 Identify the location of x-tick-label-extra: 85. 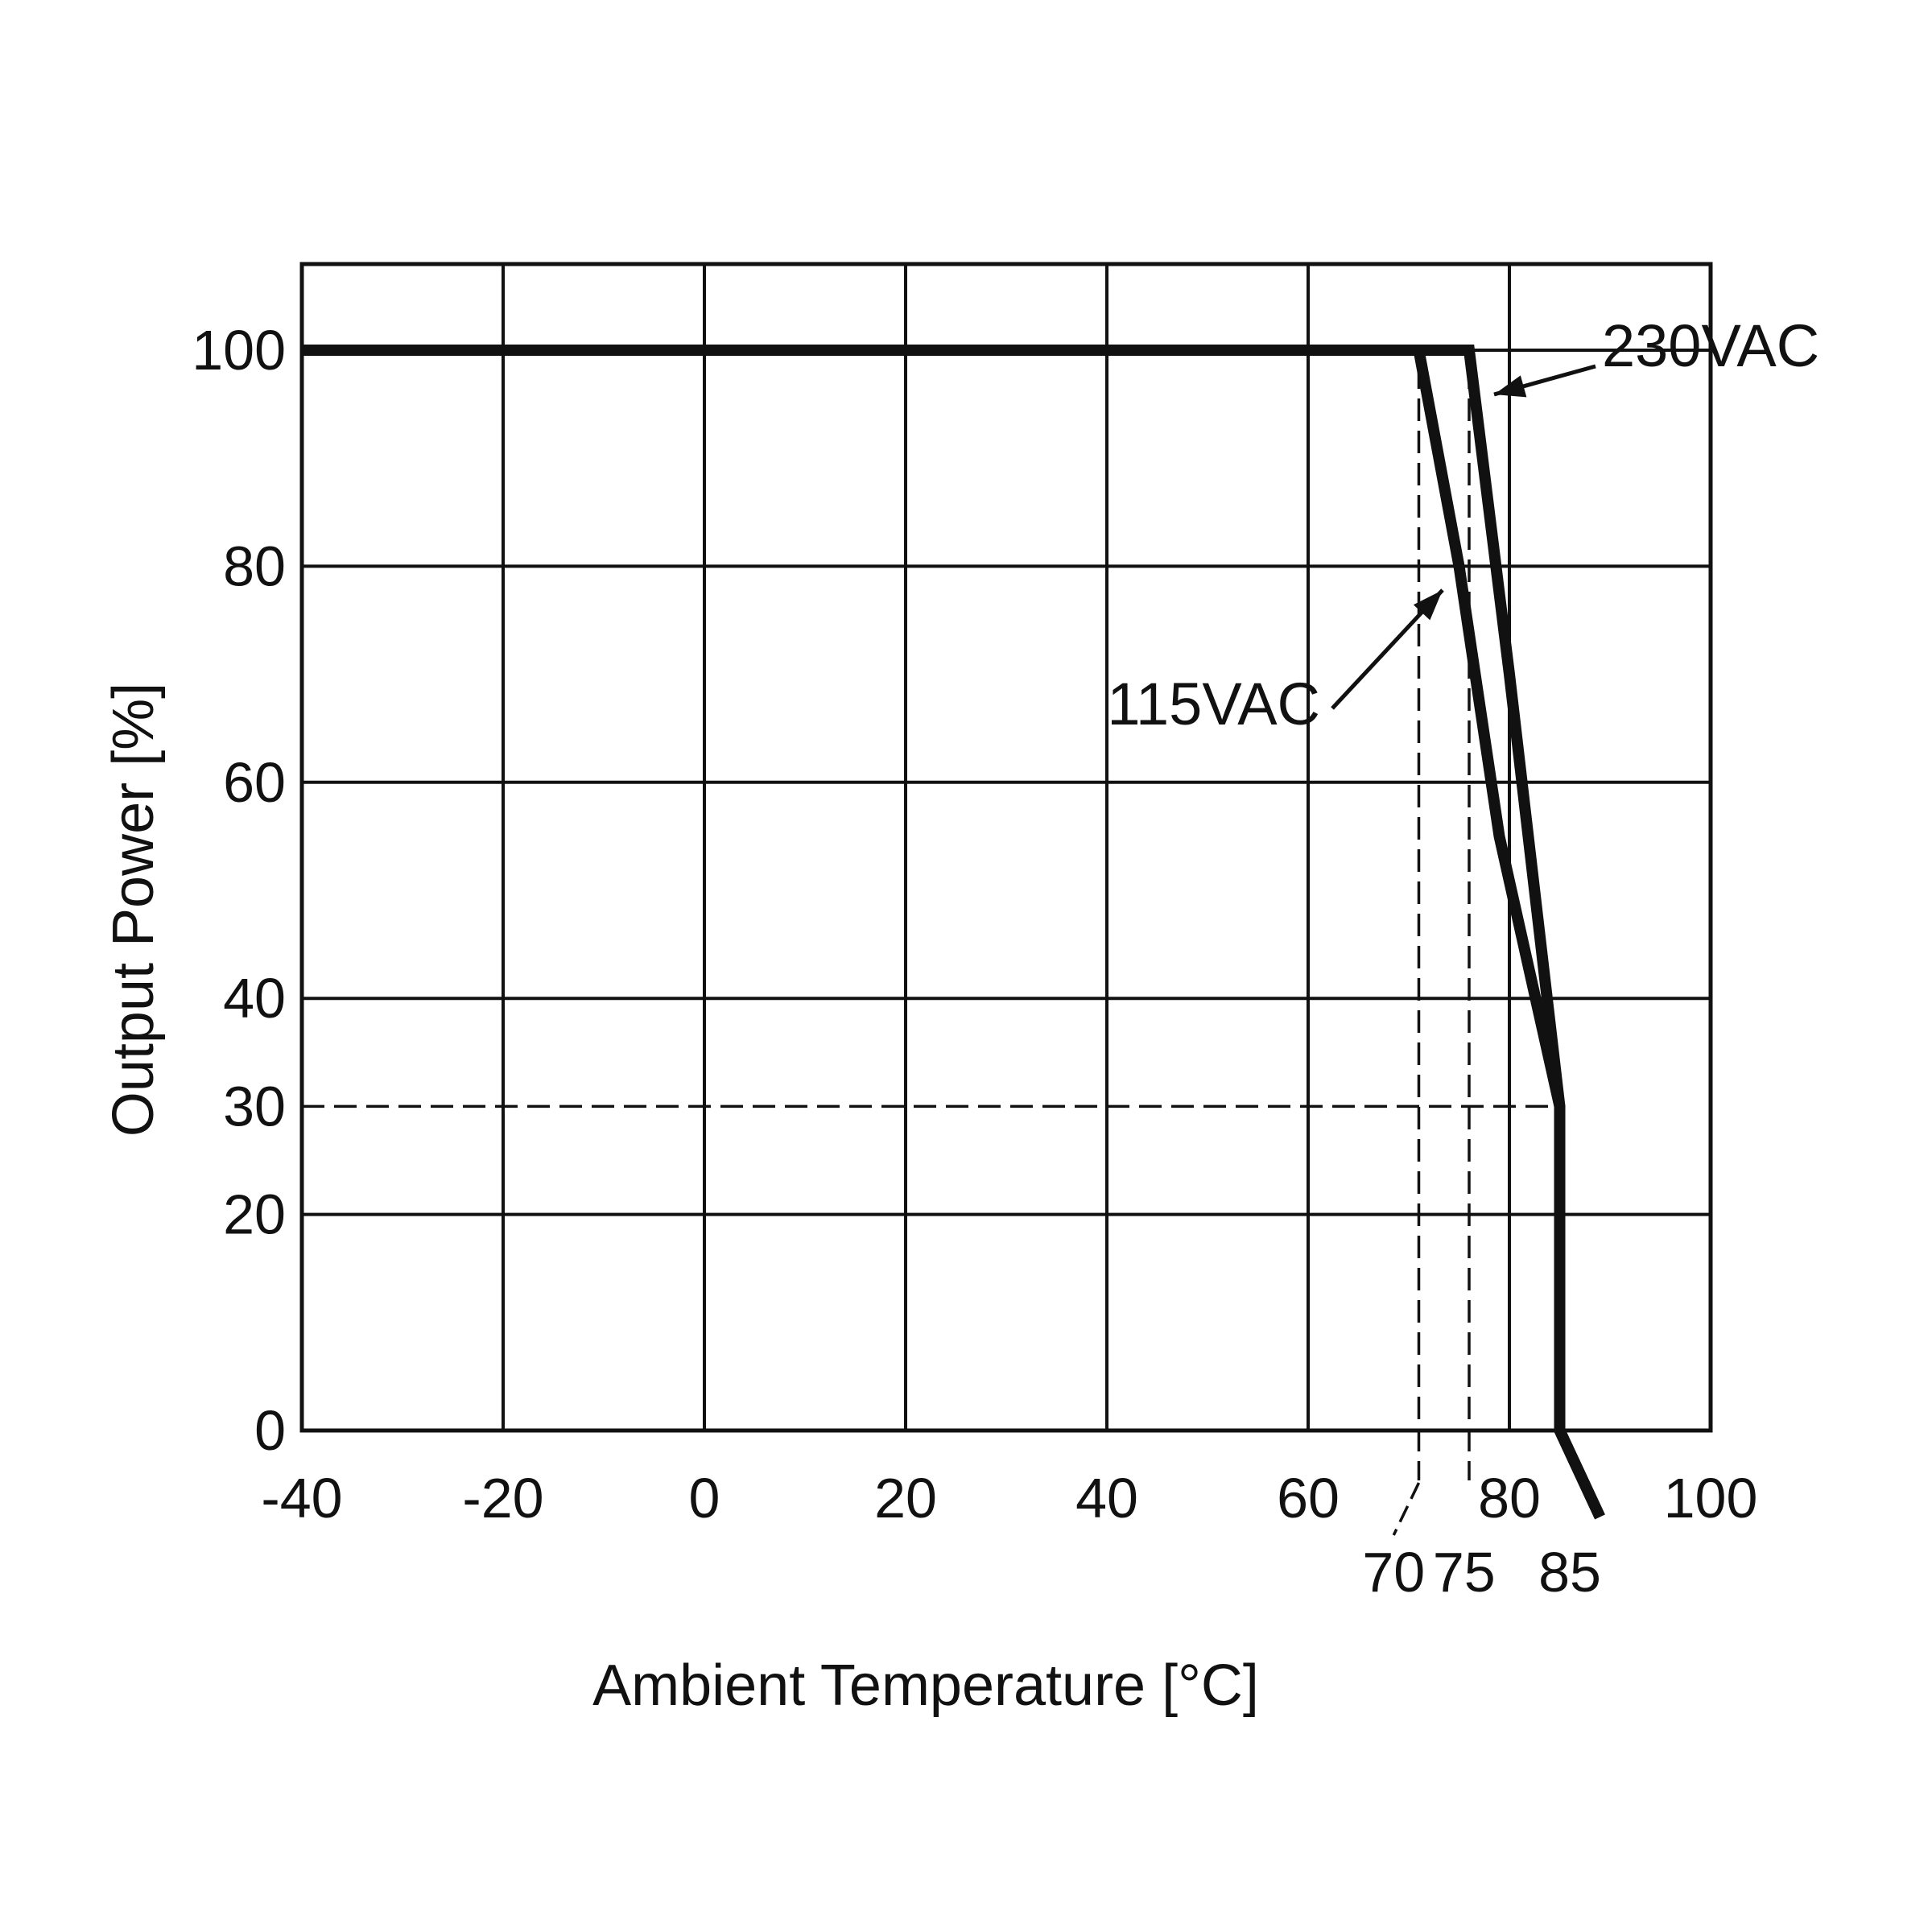
(1569, 1572).